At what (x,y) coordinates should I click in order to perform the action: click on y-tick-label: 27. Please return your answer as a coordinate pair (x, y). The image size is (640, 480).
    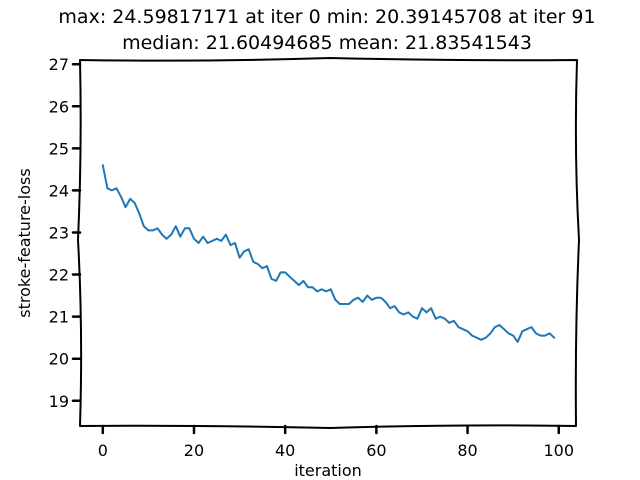
    Looking at the image, I should click on (59, 64).